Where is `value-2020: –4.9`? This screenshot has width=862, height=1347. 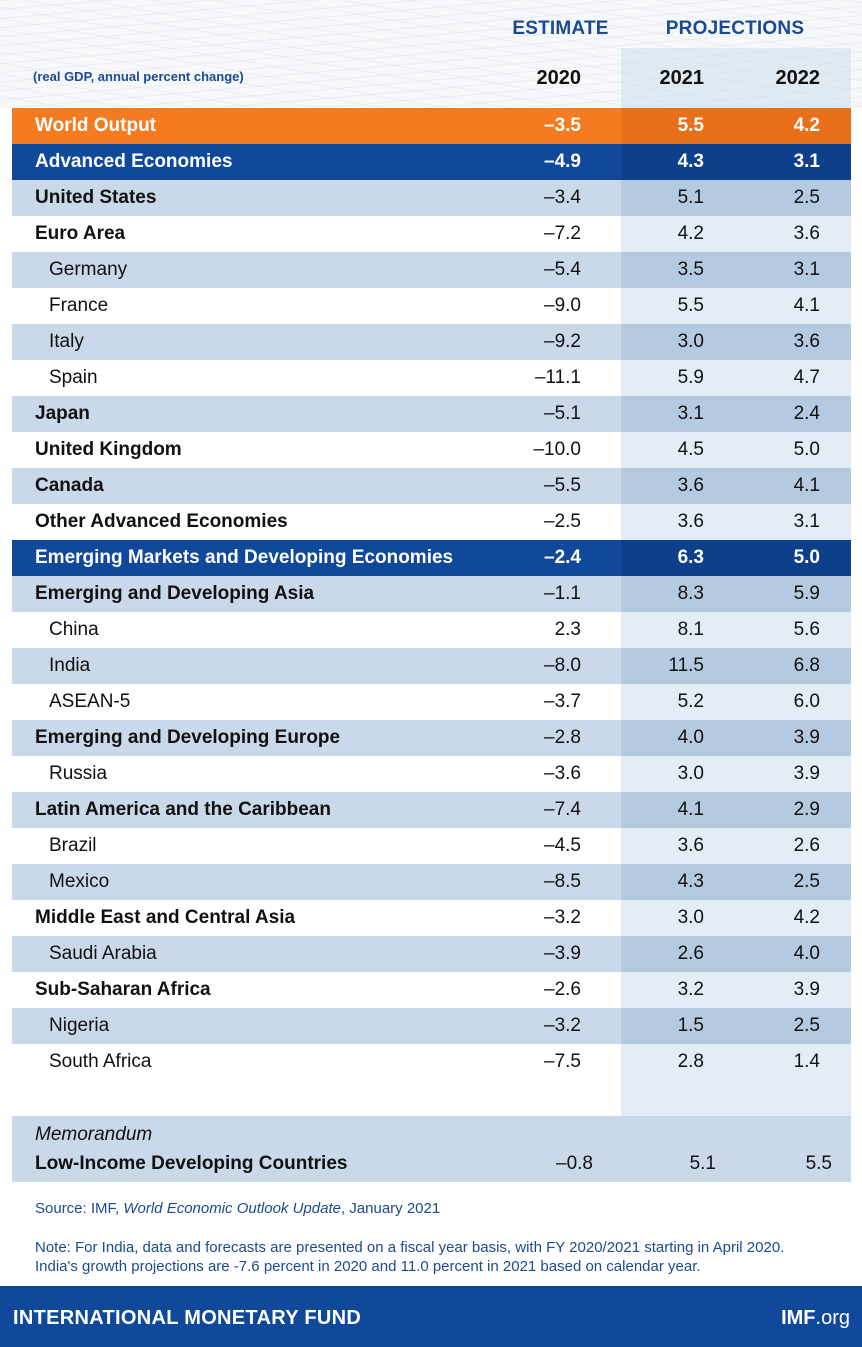
value-2020: –4.9 is located at coordinates (562, 161).